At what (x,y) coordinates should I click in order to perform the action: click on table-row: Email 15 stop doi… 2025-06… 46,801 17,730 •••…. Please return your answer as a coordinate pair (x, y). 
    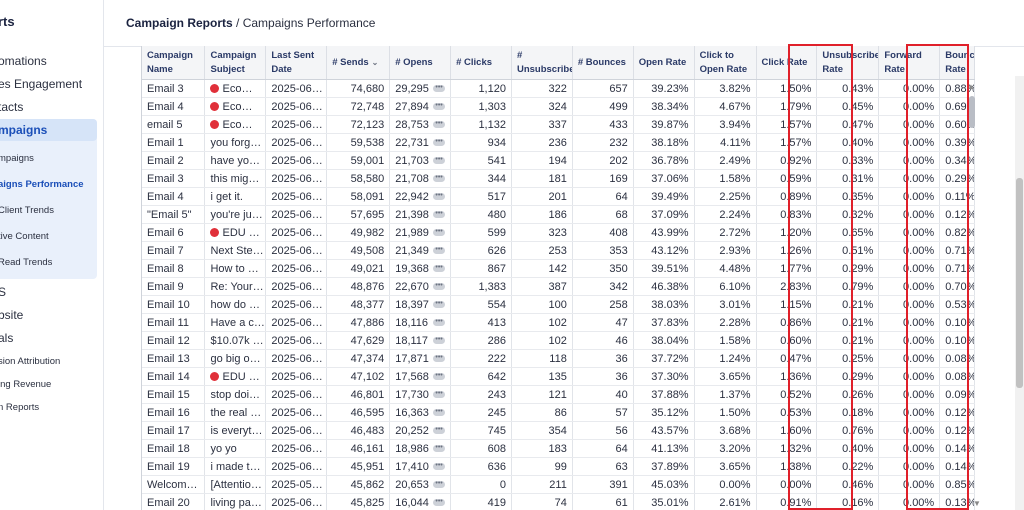
    Looking at the image, I should click on (558, 394).